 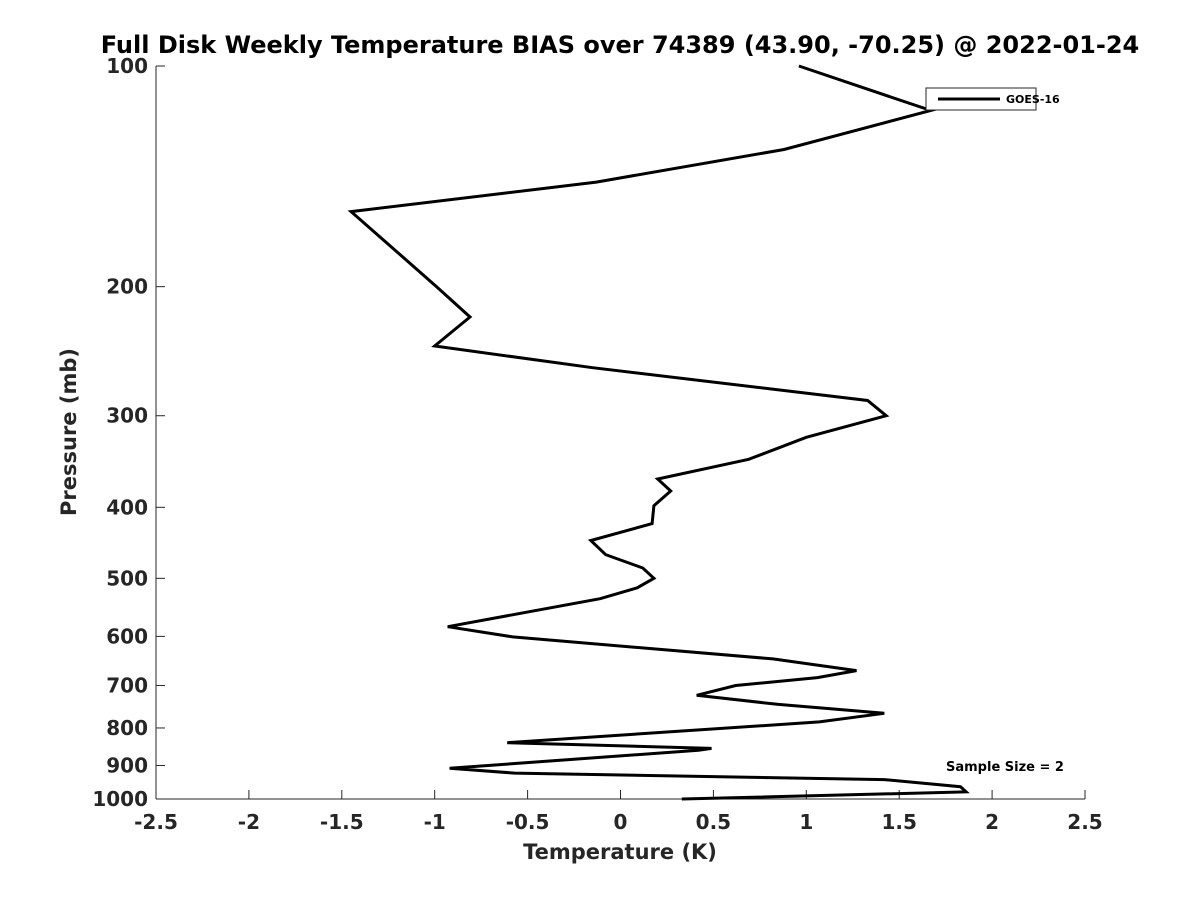 I want to click on y-tick-label: 600, so click(x=127, y=636).